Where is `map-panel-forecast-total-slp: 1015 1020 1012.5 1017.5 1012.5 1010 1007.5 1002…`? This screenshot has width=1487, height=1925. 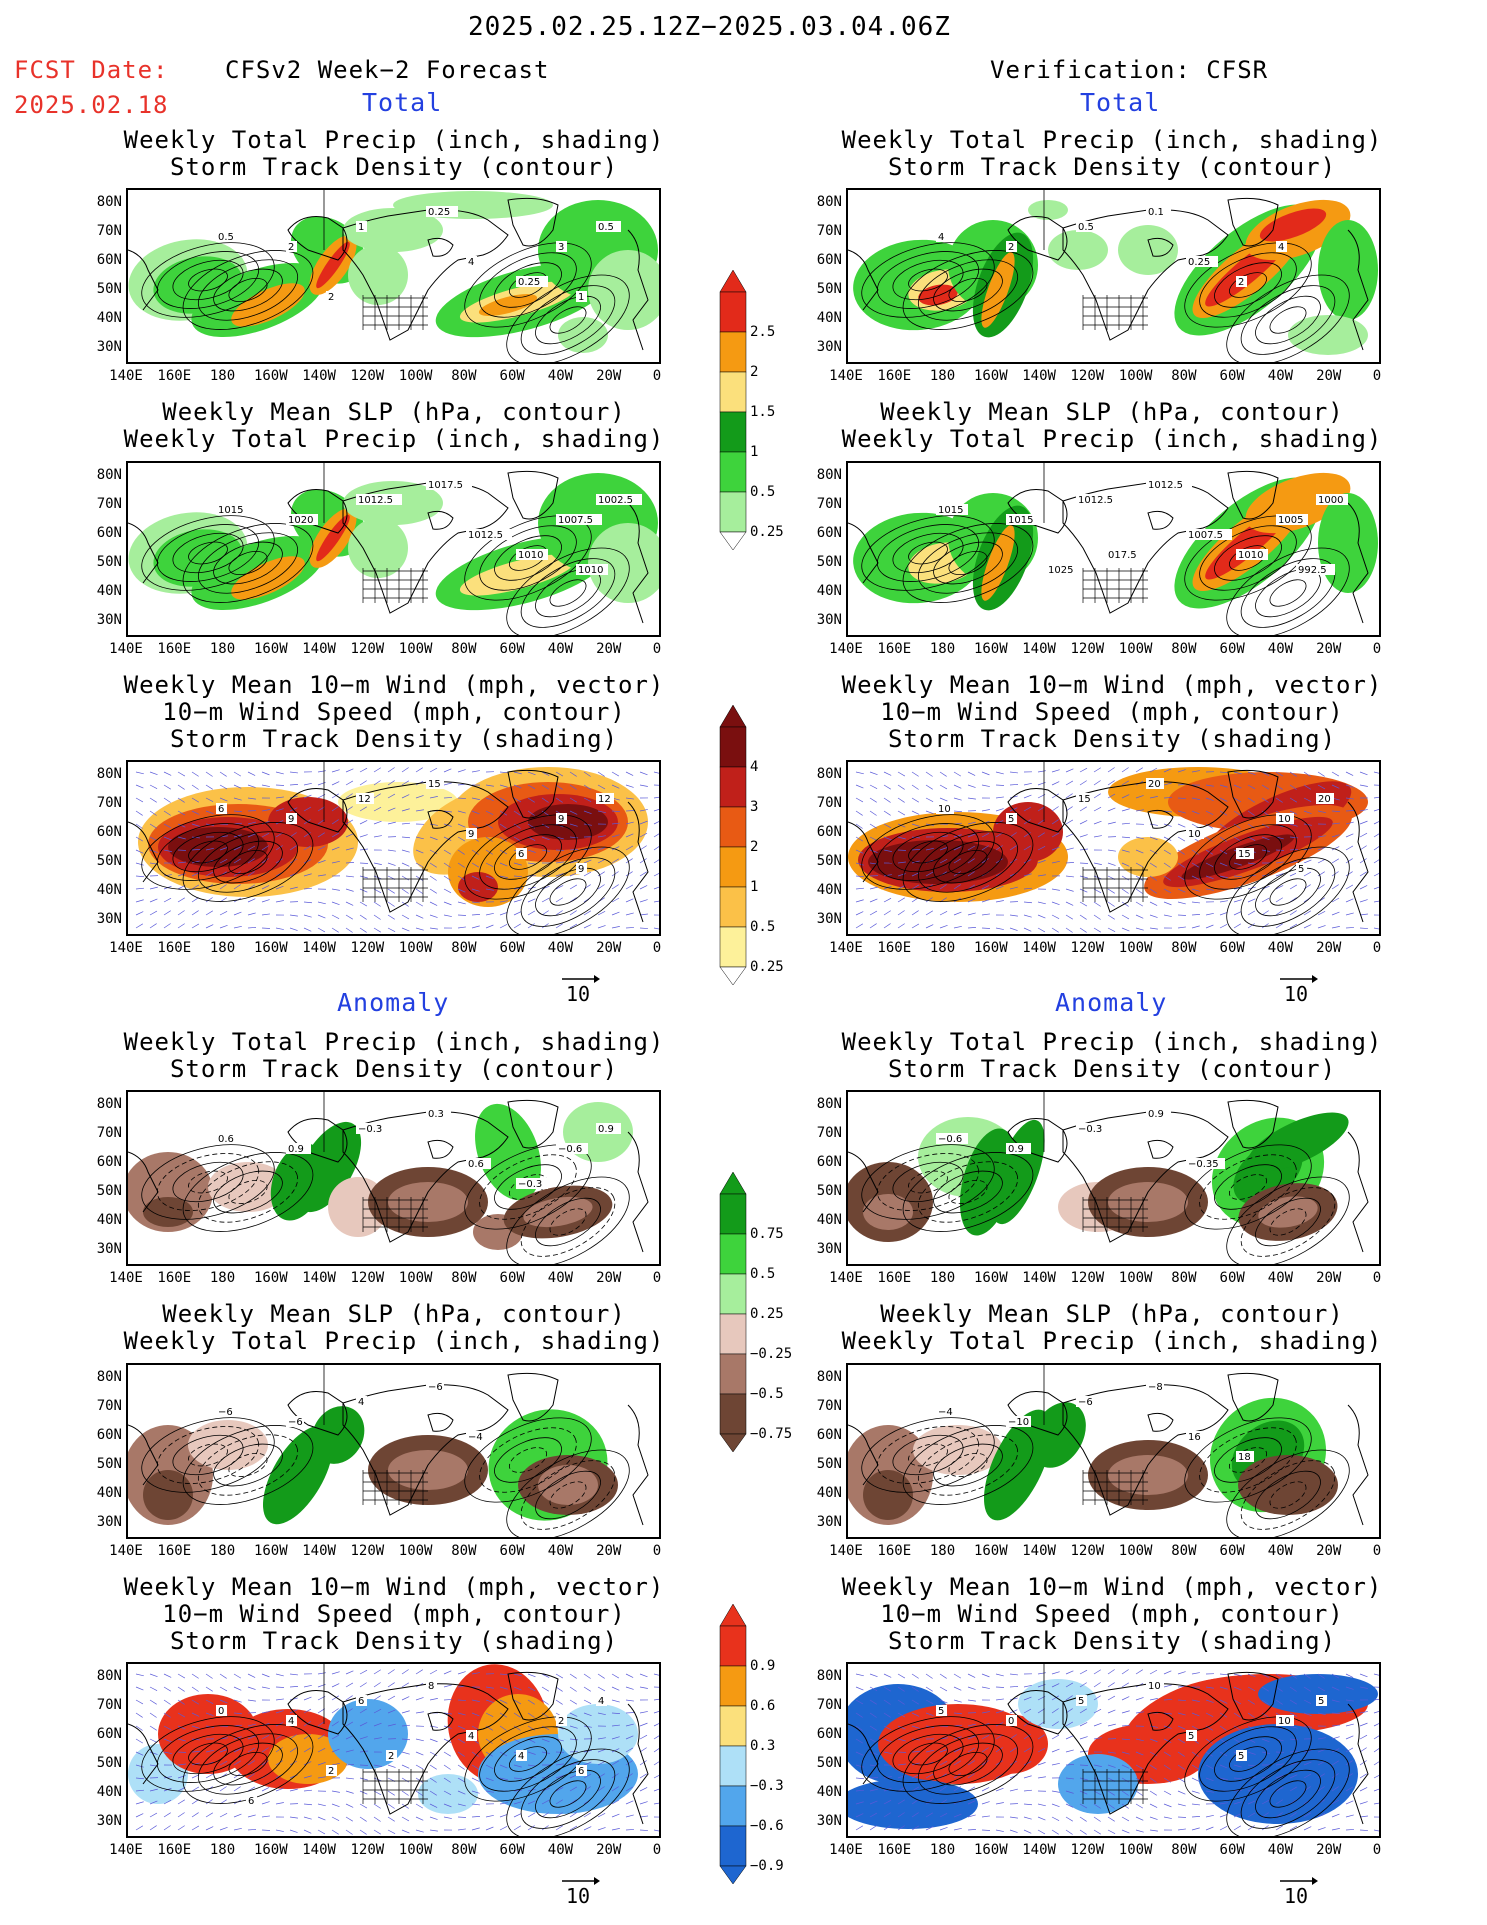 map-panel-forecast-total-slp: 1015 1020 1012.5 1017.5 1012.5 1010 1007.5 1002… is located at coordinates (393, 549).